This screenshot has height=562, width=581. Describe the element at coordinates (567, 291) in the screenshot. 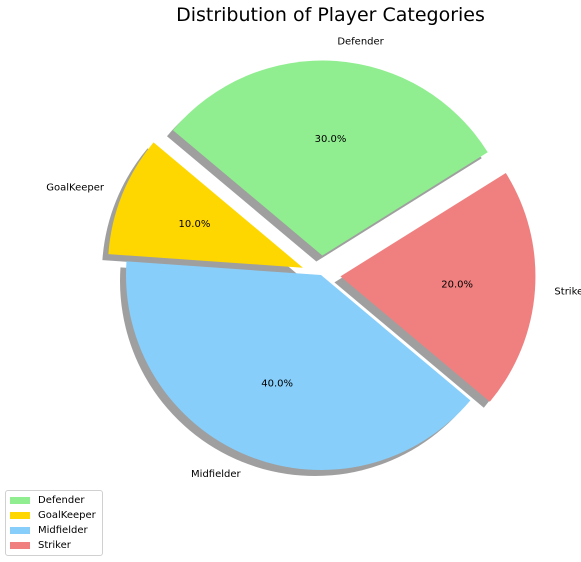

I see `pie-label-striker: Striker` at that location.